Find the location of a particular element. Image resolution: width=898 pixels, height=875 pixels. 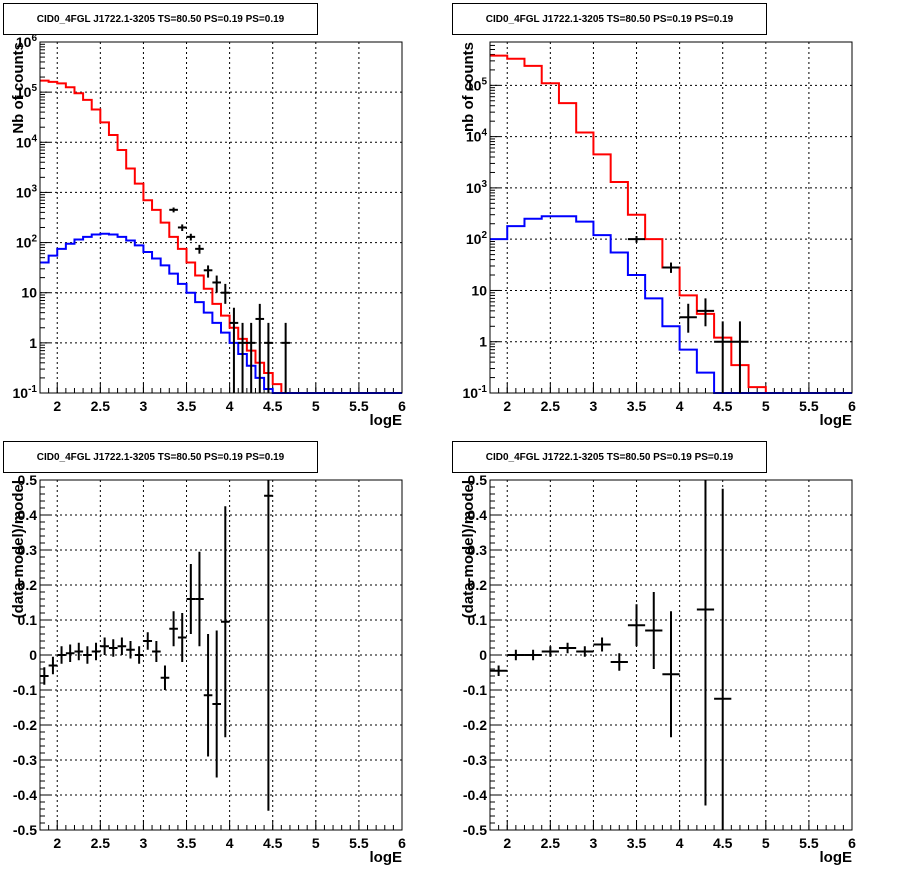

y-axis-label: nb of counts is located at coordinates (468, 87).